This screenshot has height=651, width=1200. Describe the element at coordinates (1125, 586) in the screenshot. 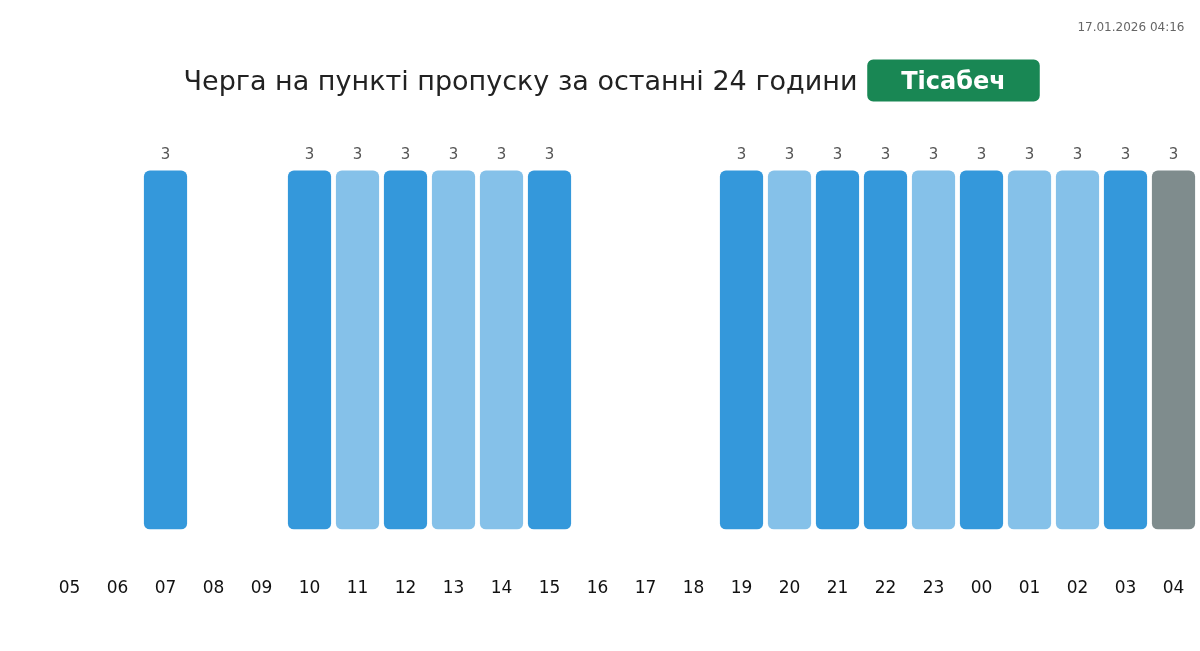

I see `x-tick-label: 03` at that location.